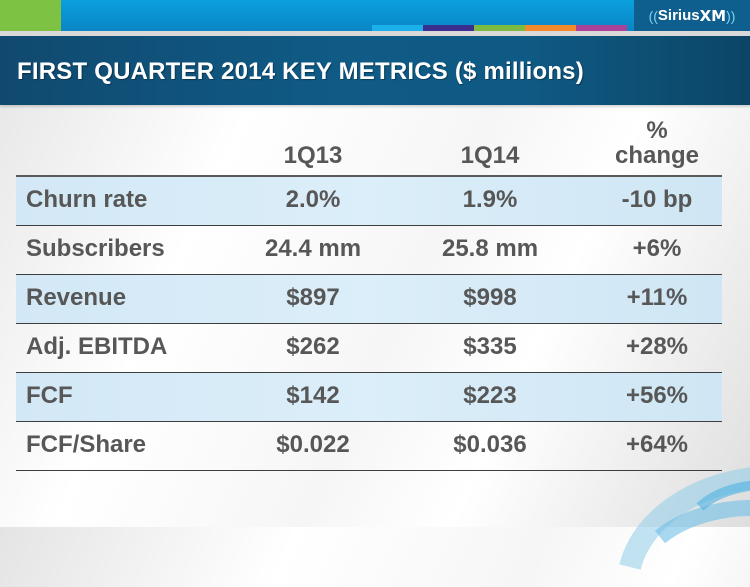 This screenshot has height=587, width=750. I want to click on cell-change: -10 bp, so click(657, 199).